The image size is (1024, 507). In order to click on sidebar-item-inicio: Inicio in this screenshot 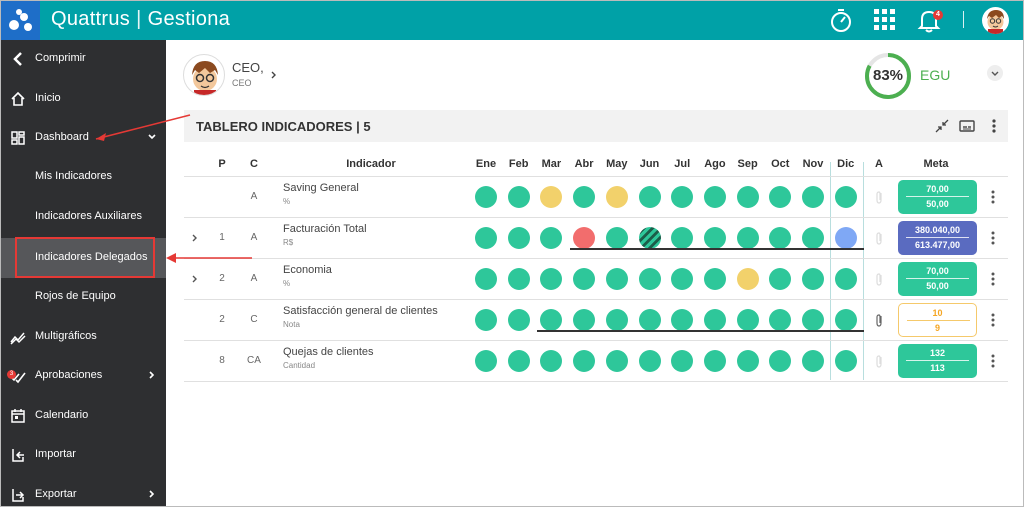, I will do `click(83, 99)`.